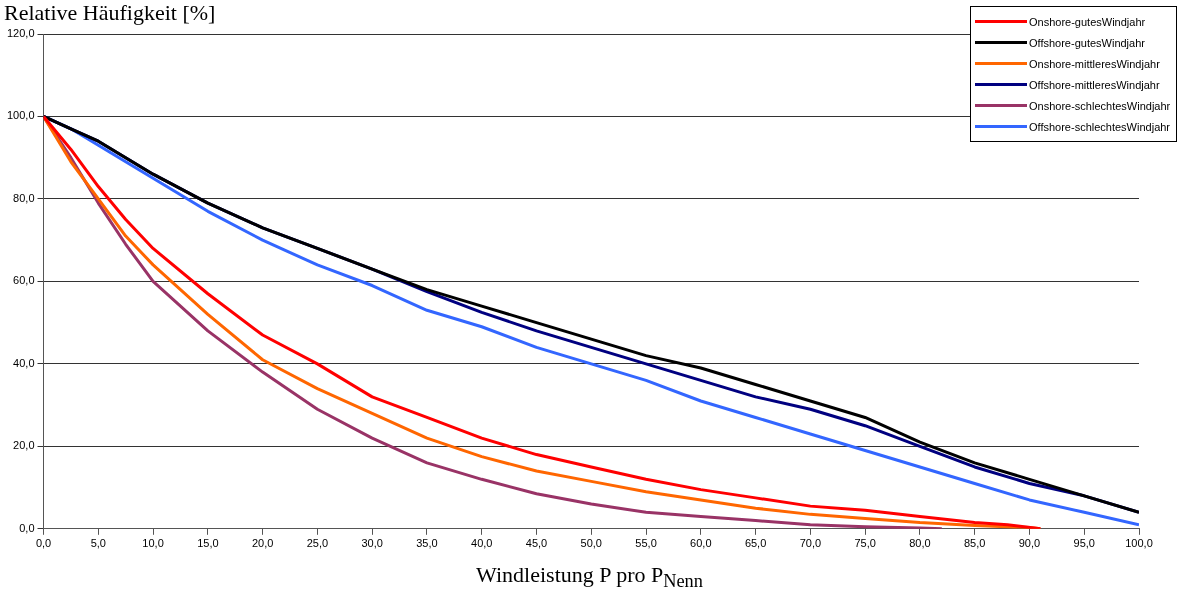 This screenshot has height=602, width=1179. Describe the element at coordinates (317, 543) in the screenshot. I see `x-tick-label: 25,0` at that location.